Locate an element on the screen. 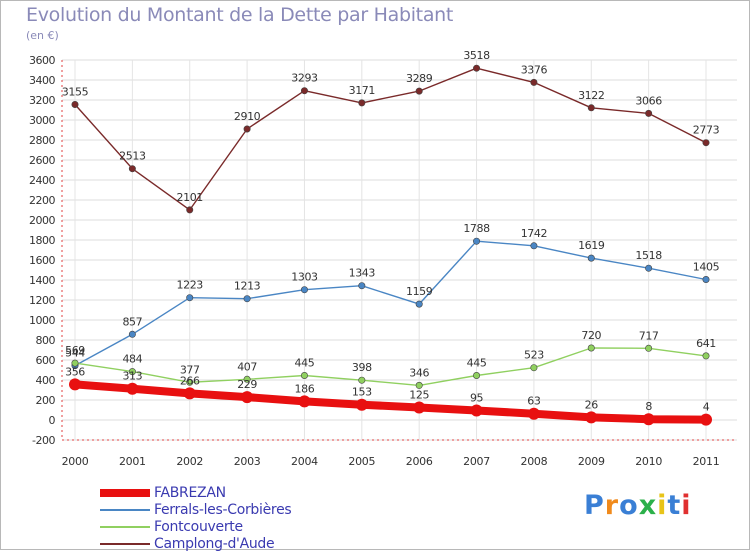 Image resolution: width=750 pixels, height=552 pixels. logo-letter: r is located at coordinates (612, 505).